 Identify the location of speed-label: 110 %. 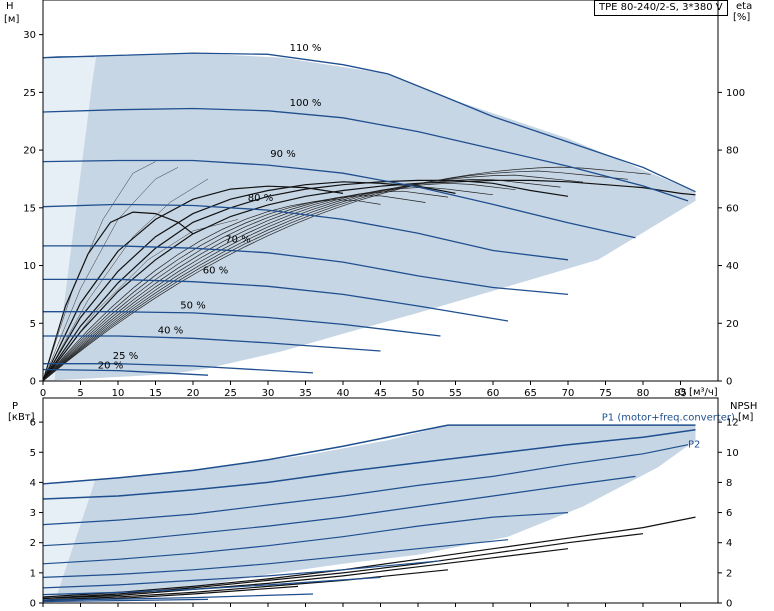
(306, 48).